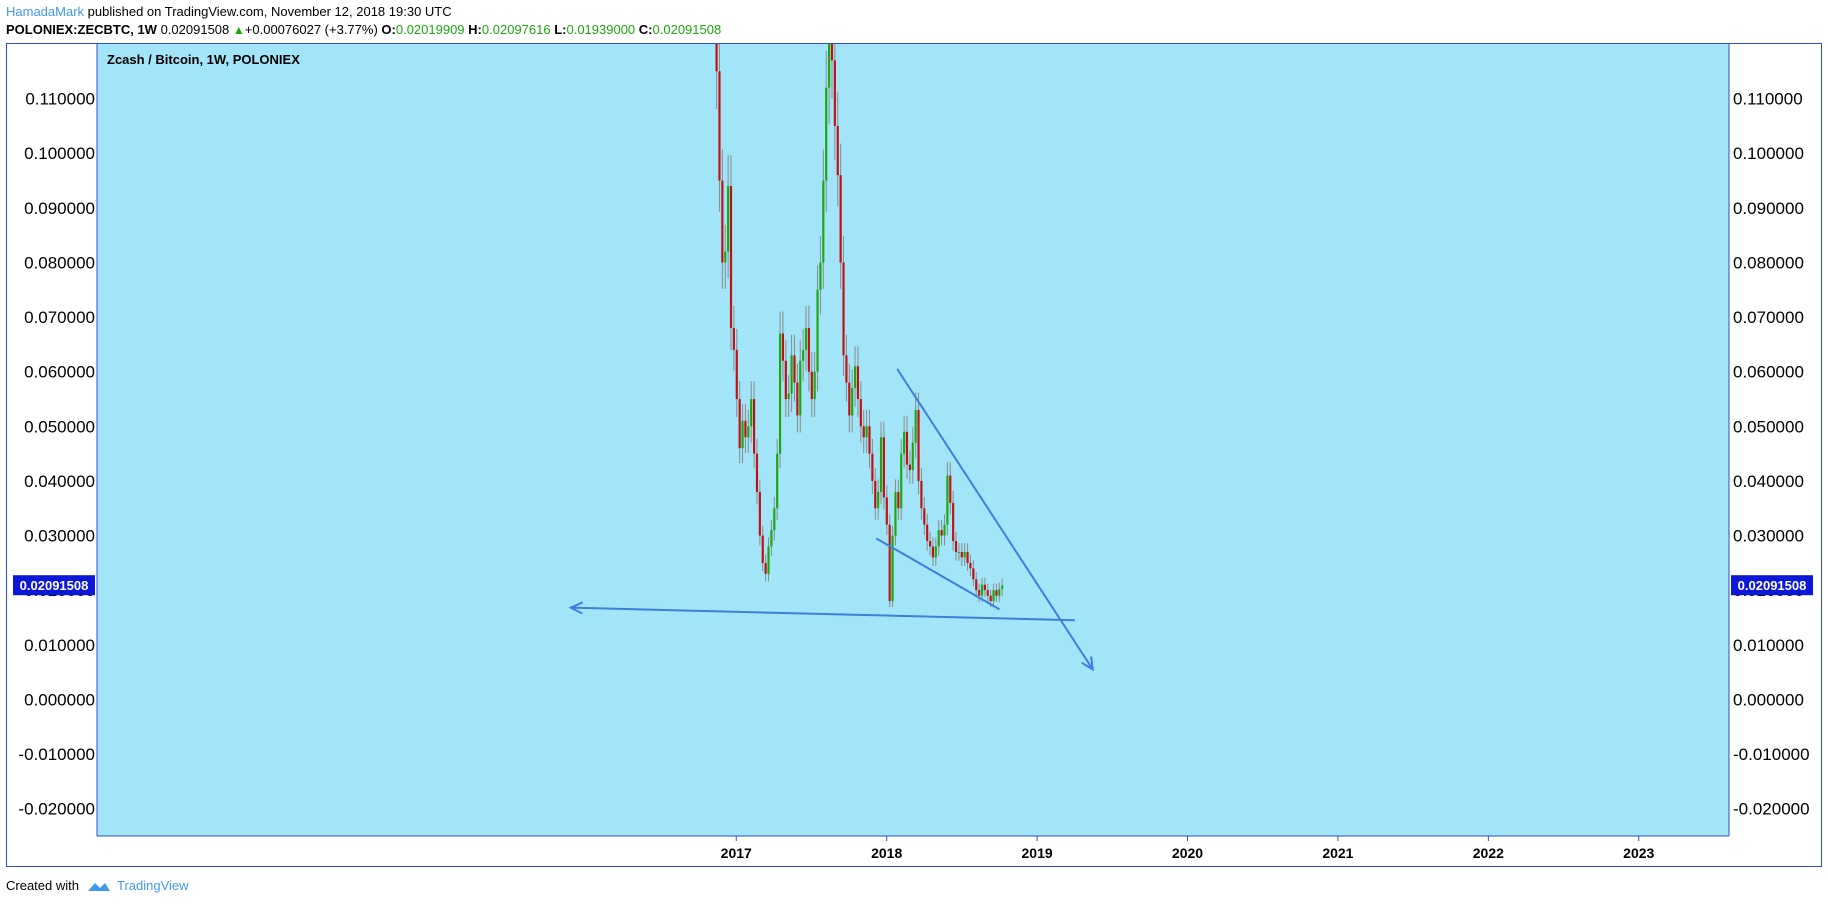 The width and height of the screenshot is (1828, 904). I want to click on x-tick-label: 2021, so click(1337, 853).